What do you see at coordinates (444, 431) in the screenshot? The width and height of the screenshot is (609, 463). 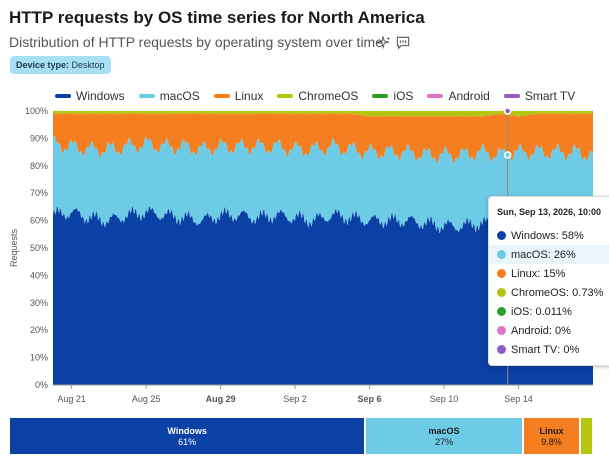 I see `summary-segment-label: macOS` at bounding box center [444, 431].